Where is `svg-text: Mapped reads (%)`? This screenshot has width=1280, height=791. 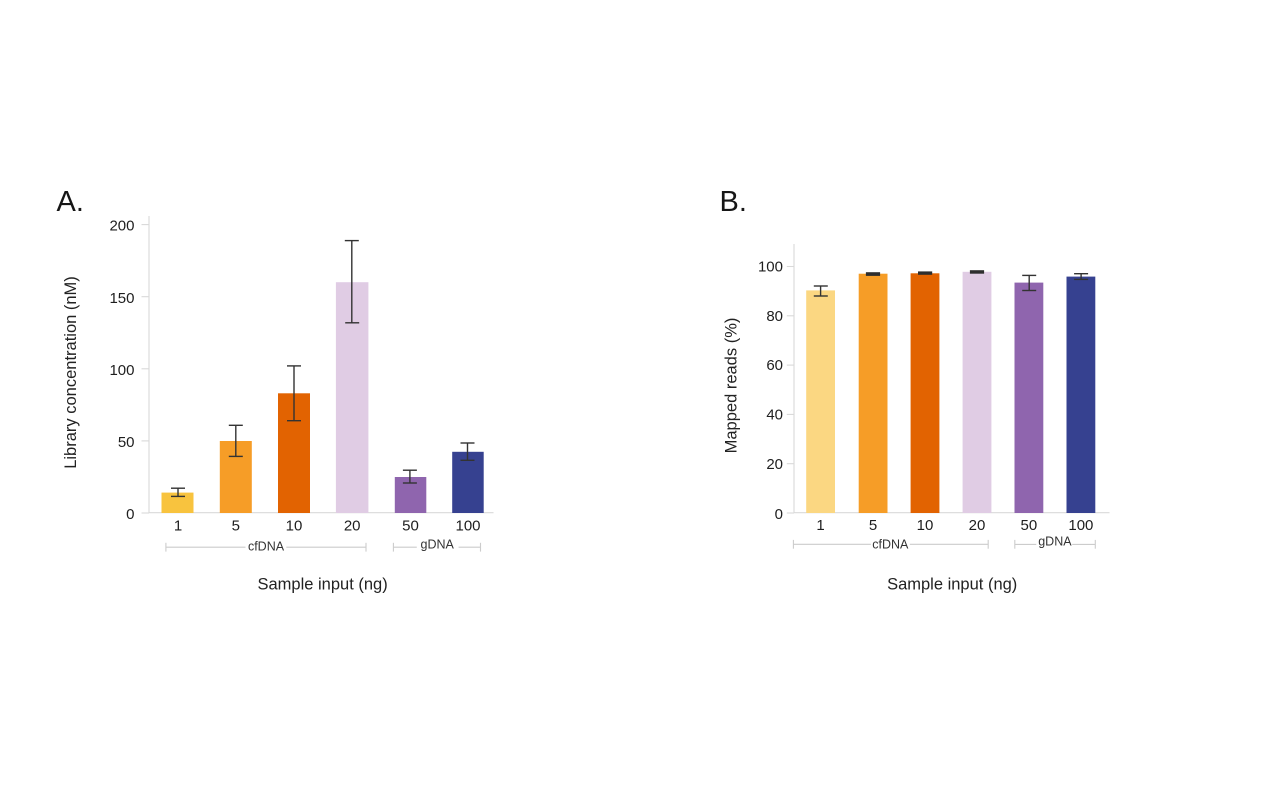
svg-text: Mapped reads (%) is located at coordinates (732, 386).